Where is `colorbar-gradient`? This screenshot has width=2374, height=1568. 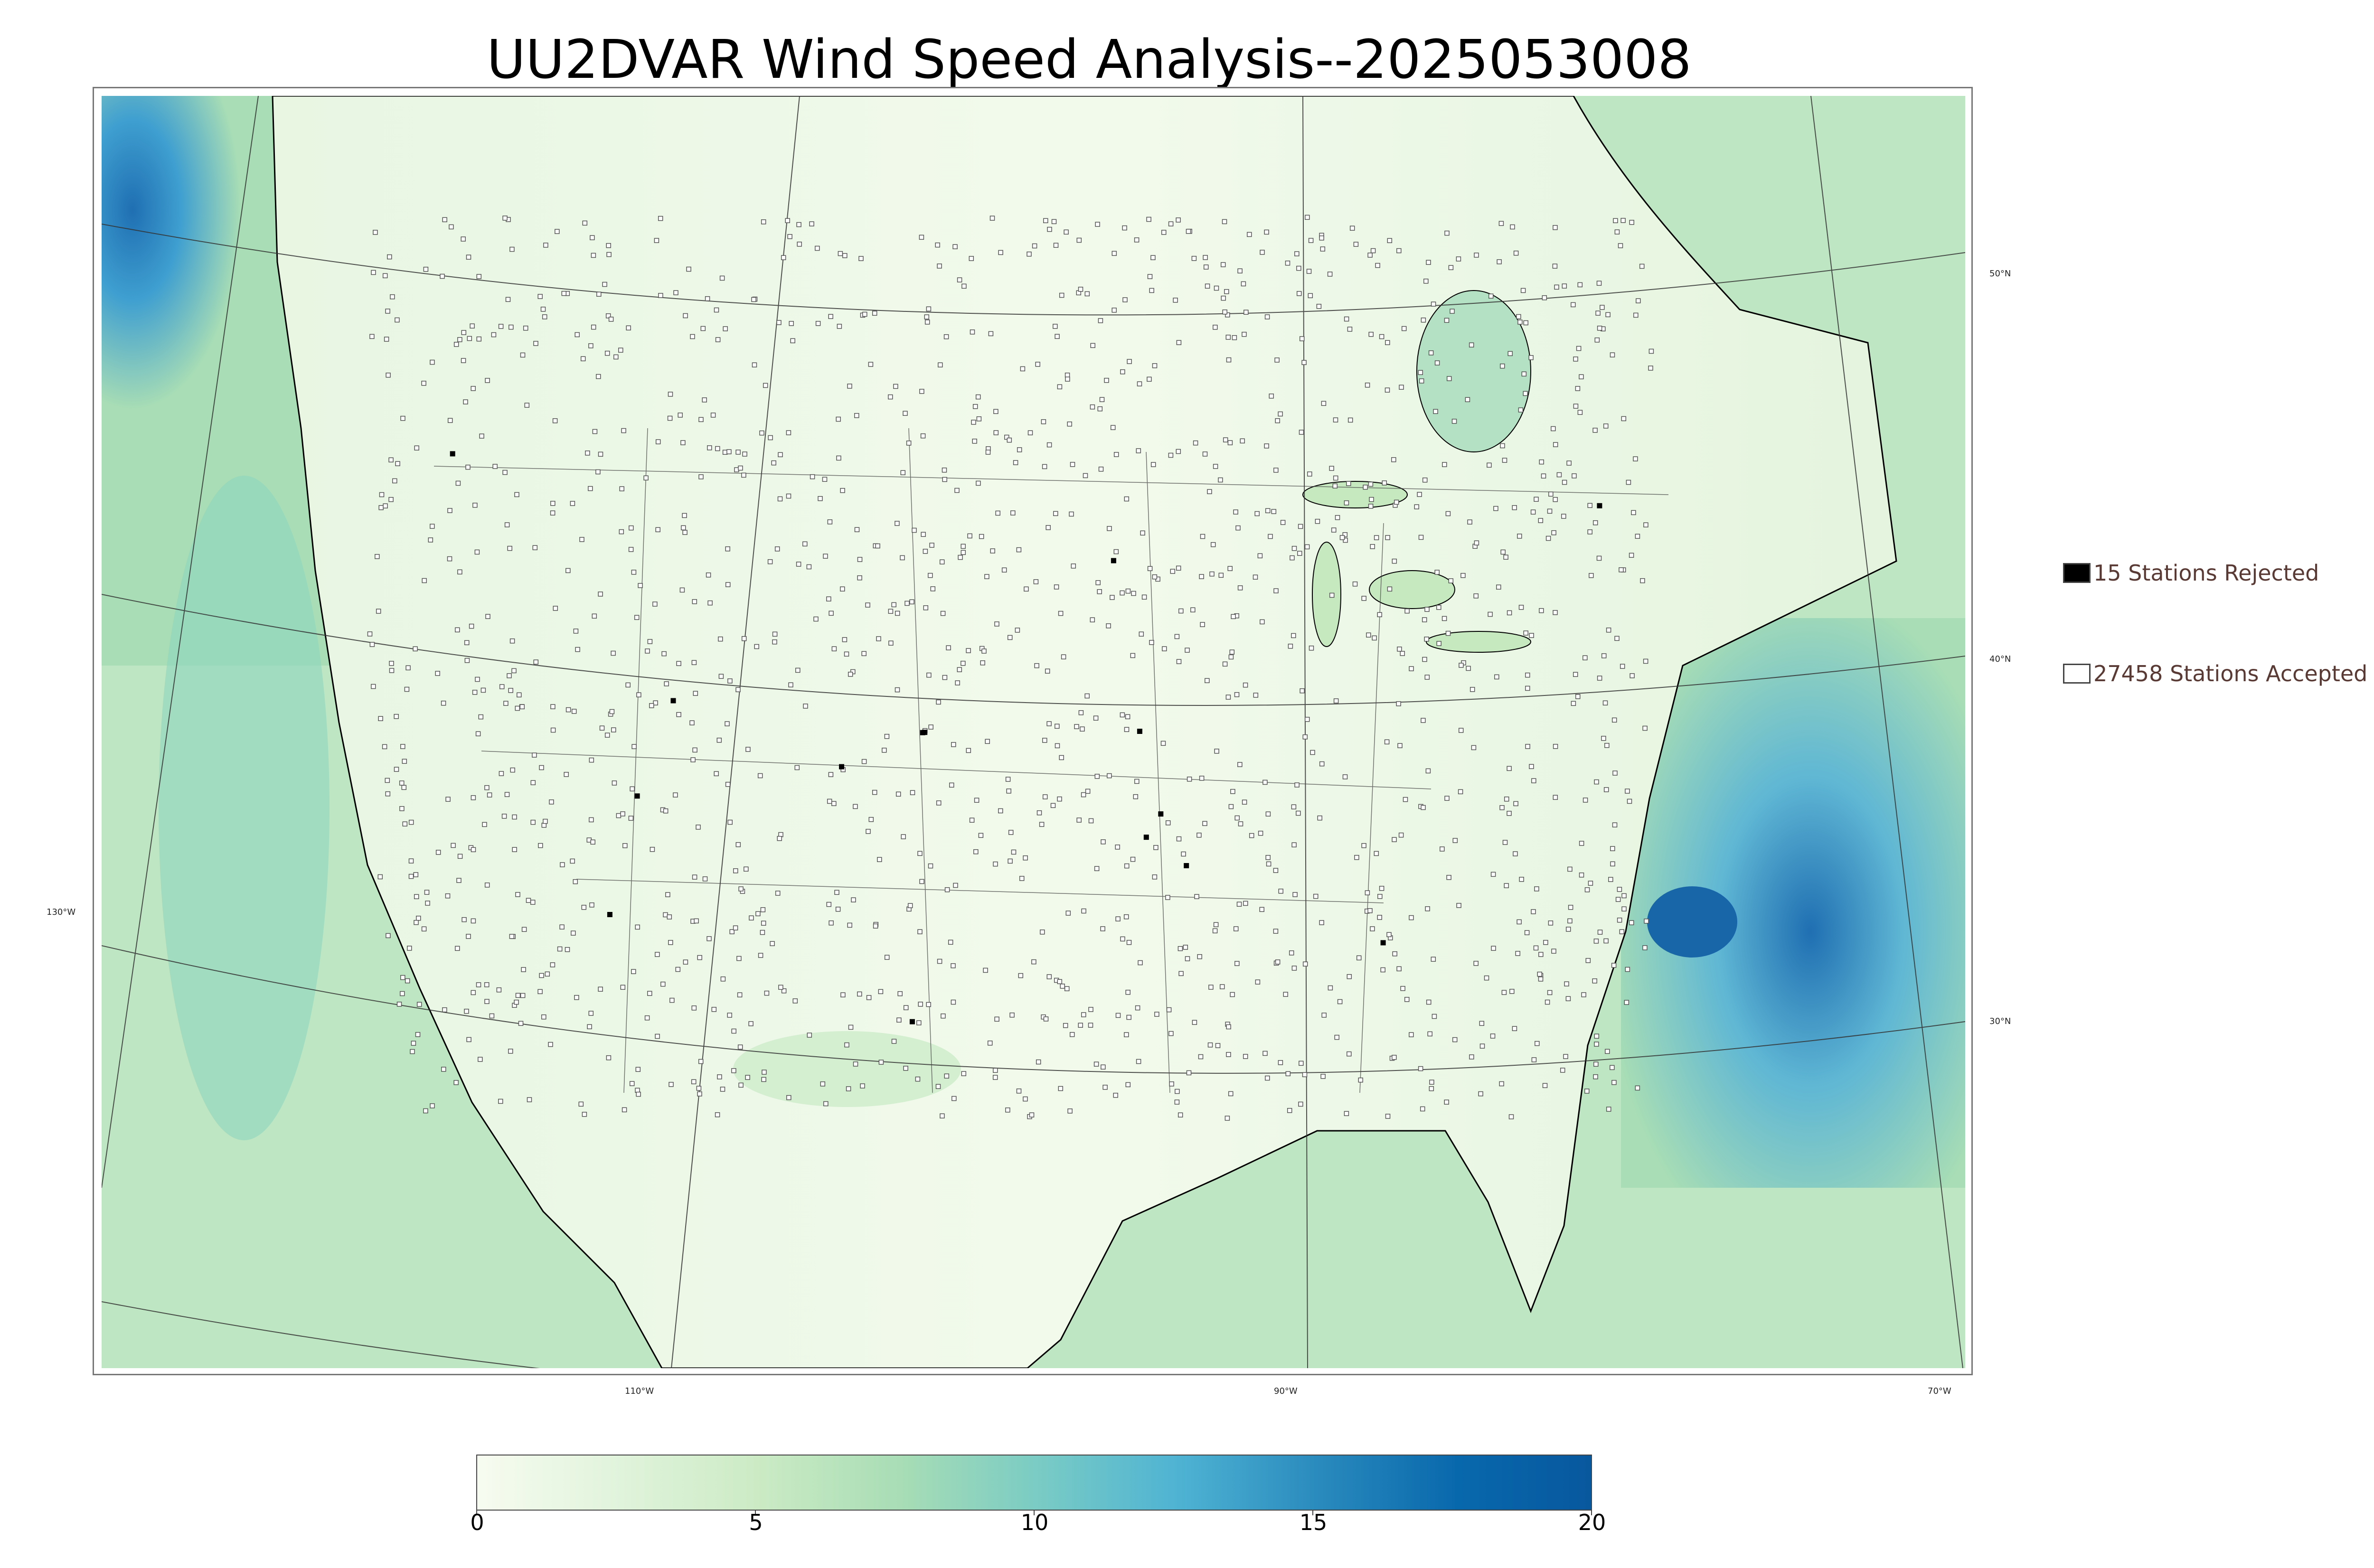 colorbar-gradient is located at coordinates (1034, 1483).